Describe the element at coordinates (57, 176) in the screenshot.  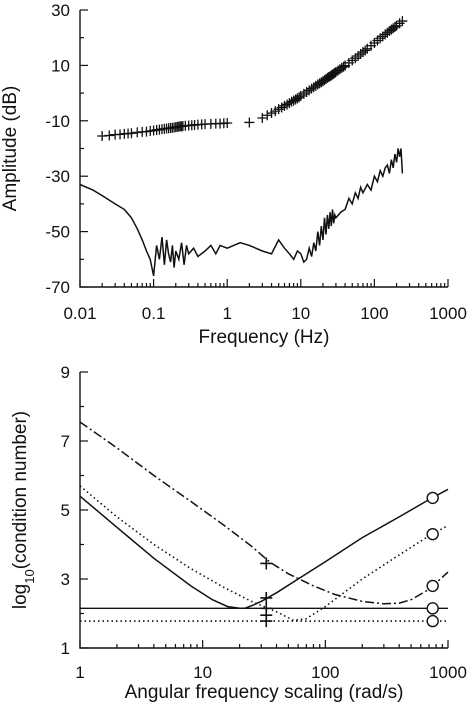
I see `y-tick-label: -30` at that location.